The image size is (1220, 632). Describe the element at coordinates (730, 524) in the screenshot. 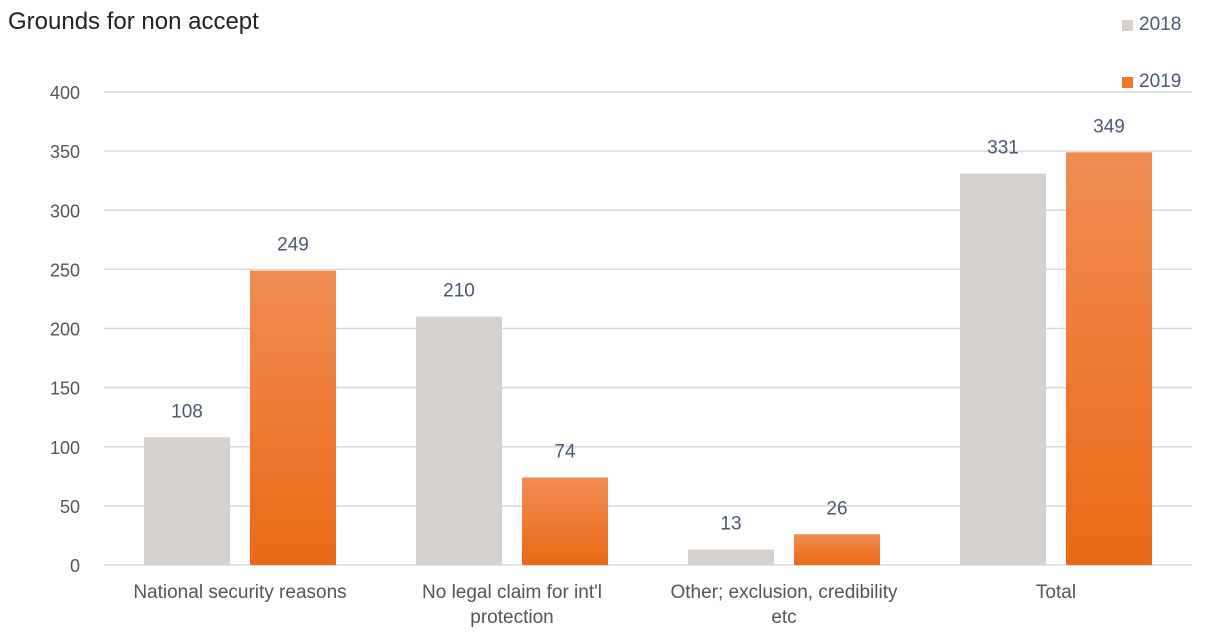

I see `data-label: 13` at that location.